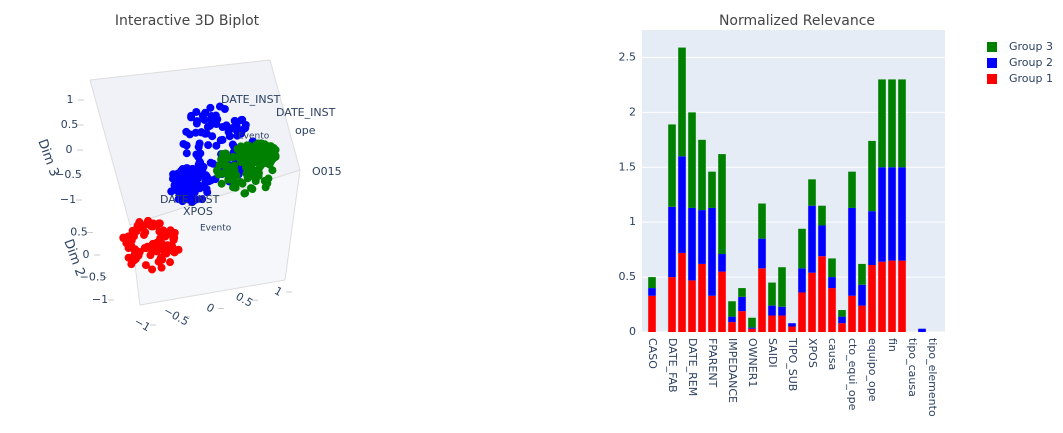 The image size is (1063, 433). I want to click on x-tick-label: cto_equi_ope, so click(852, 374).